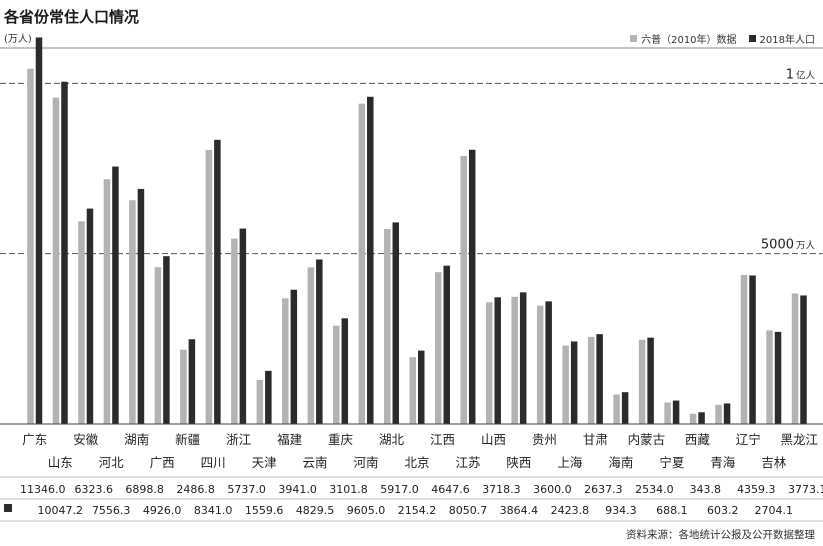 The image size is (823, 546). I want to click on legend-label-2010: 六普（2010年）数据, so click(689, 40).